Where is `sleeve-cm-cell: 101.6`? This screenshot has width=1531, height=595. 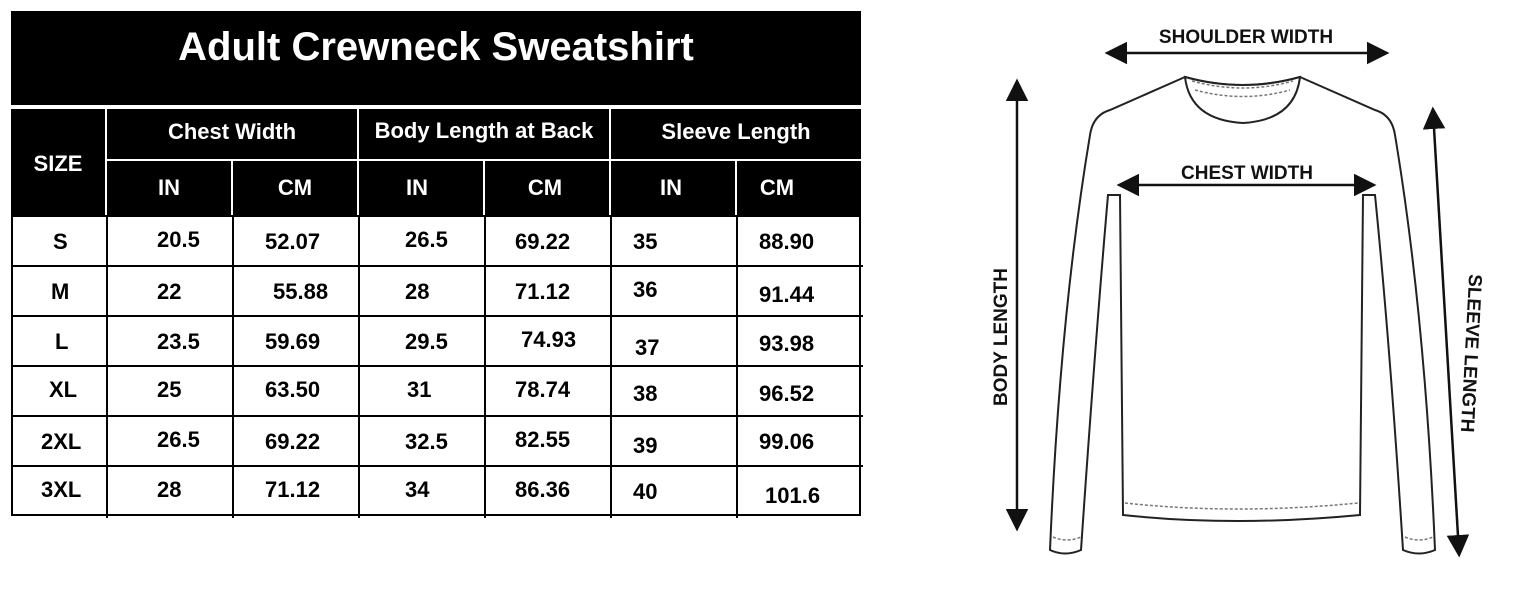
sleeve-cm-cell: 101.6 is located at coordinates (793, 495).